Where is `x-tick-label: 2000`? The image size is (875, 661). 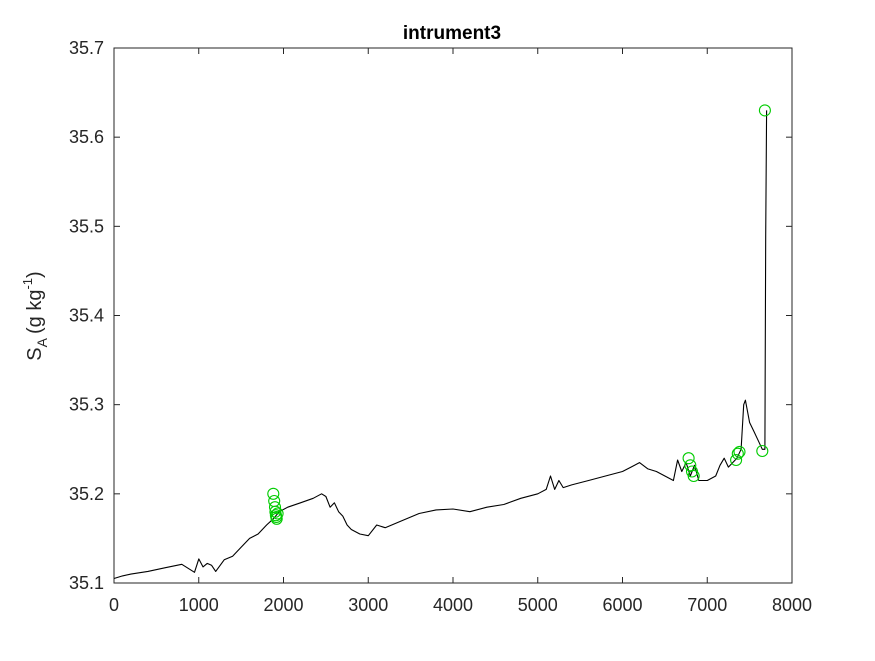
x-tick-label: 2000 is located at coordinates (283, 605).